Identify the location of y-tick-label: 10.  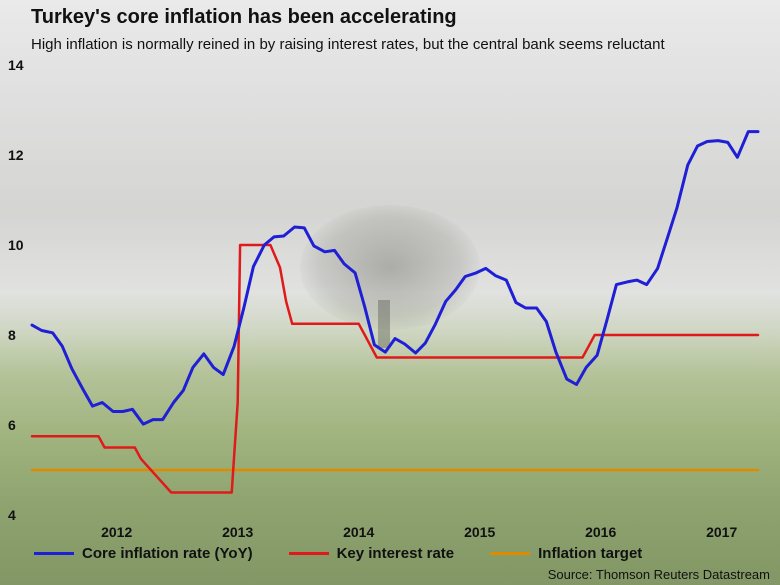
(16, 245).